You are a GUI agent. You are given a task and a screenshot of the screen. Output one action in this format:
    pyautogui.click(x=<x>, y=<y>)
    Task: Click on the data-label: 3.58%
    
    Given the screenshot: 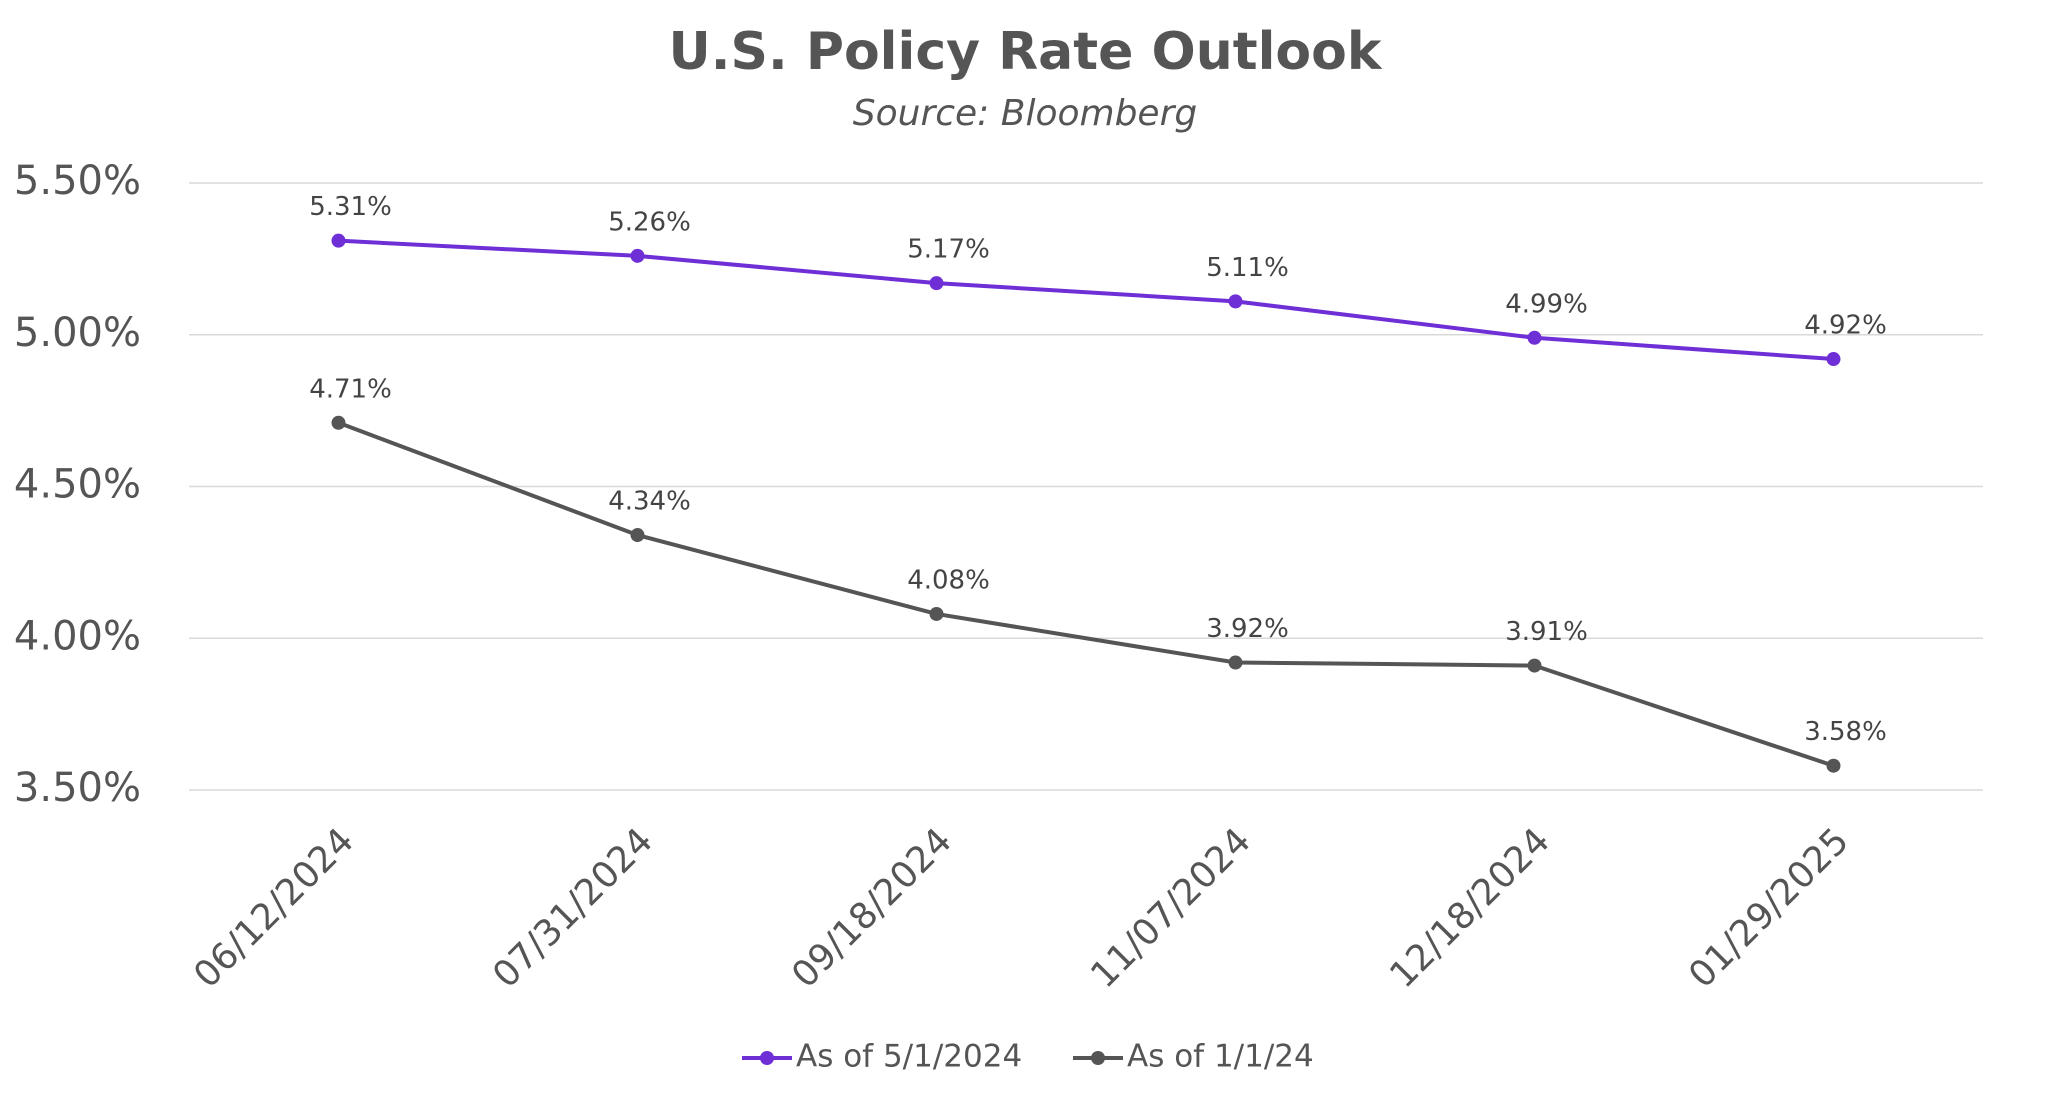 What is the action you would take?
    pyautogui.click(x=1845, y=732)
    